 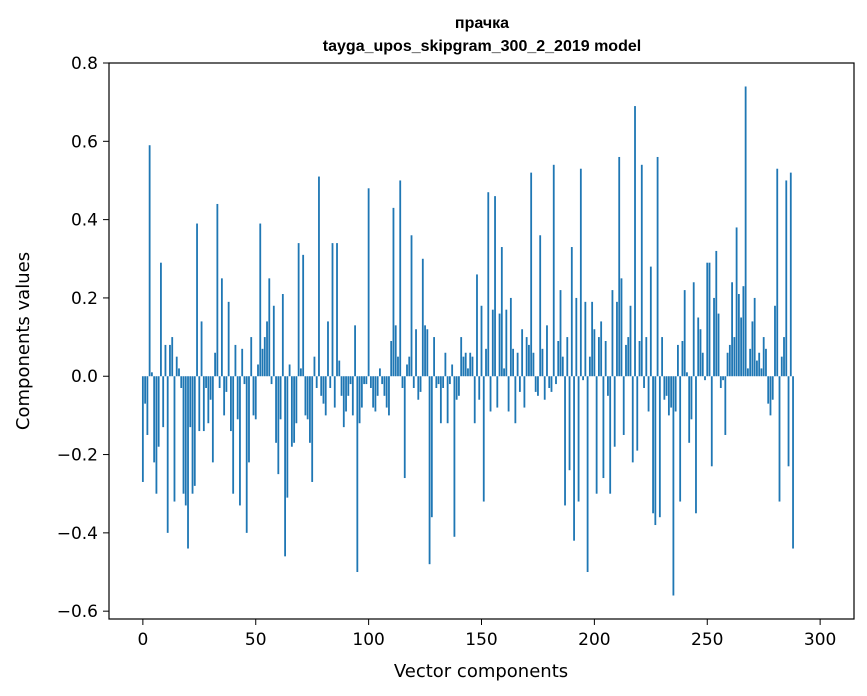 What do you see at coordinates (77, 456) in the screenshot?
I see `y-tick-label: −0.2` at bounding box center [77, 456].